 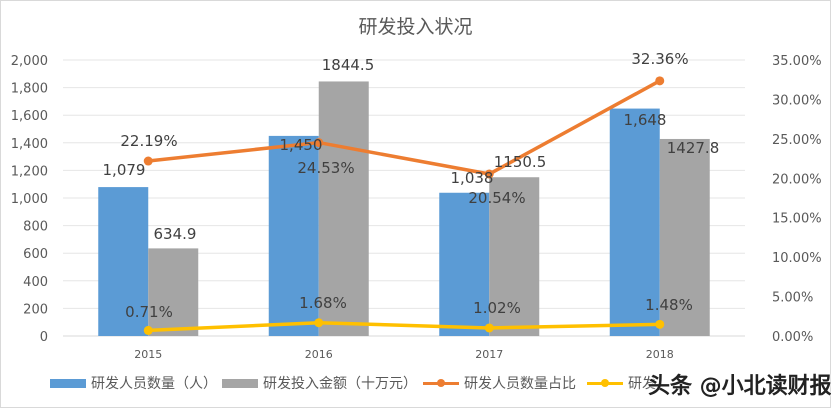 What do you see at coordinates (642, 384) in the screenshot?
I see `legend-label: 研发` at bounding box center [642, 384].